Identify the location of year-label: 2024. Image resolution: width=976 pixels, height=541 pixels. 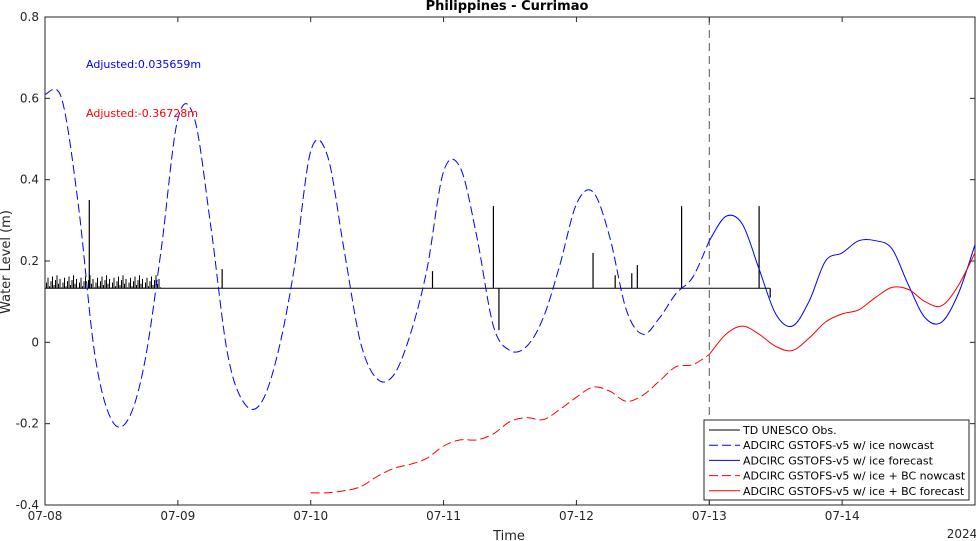
(961, 534).